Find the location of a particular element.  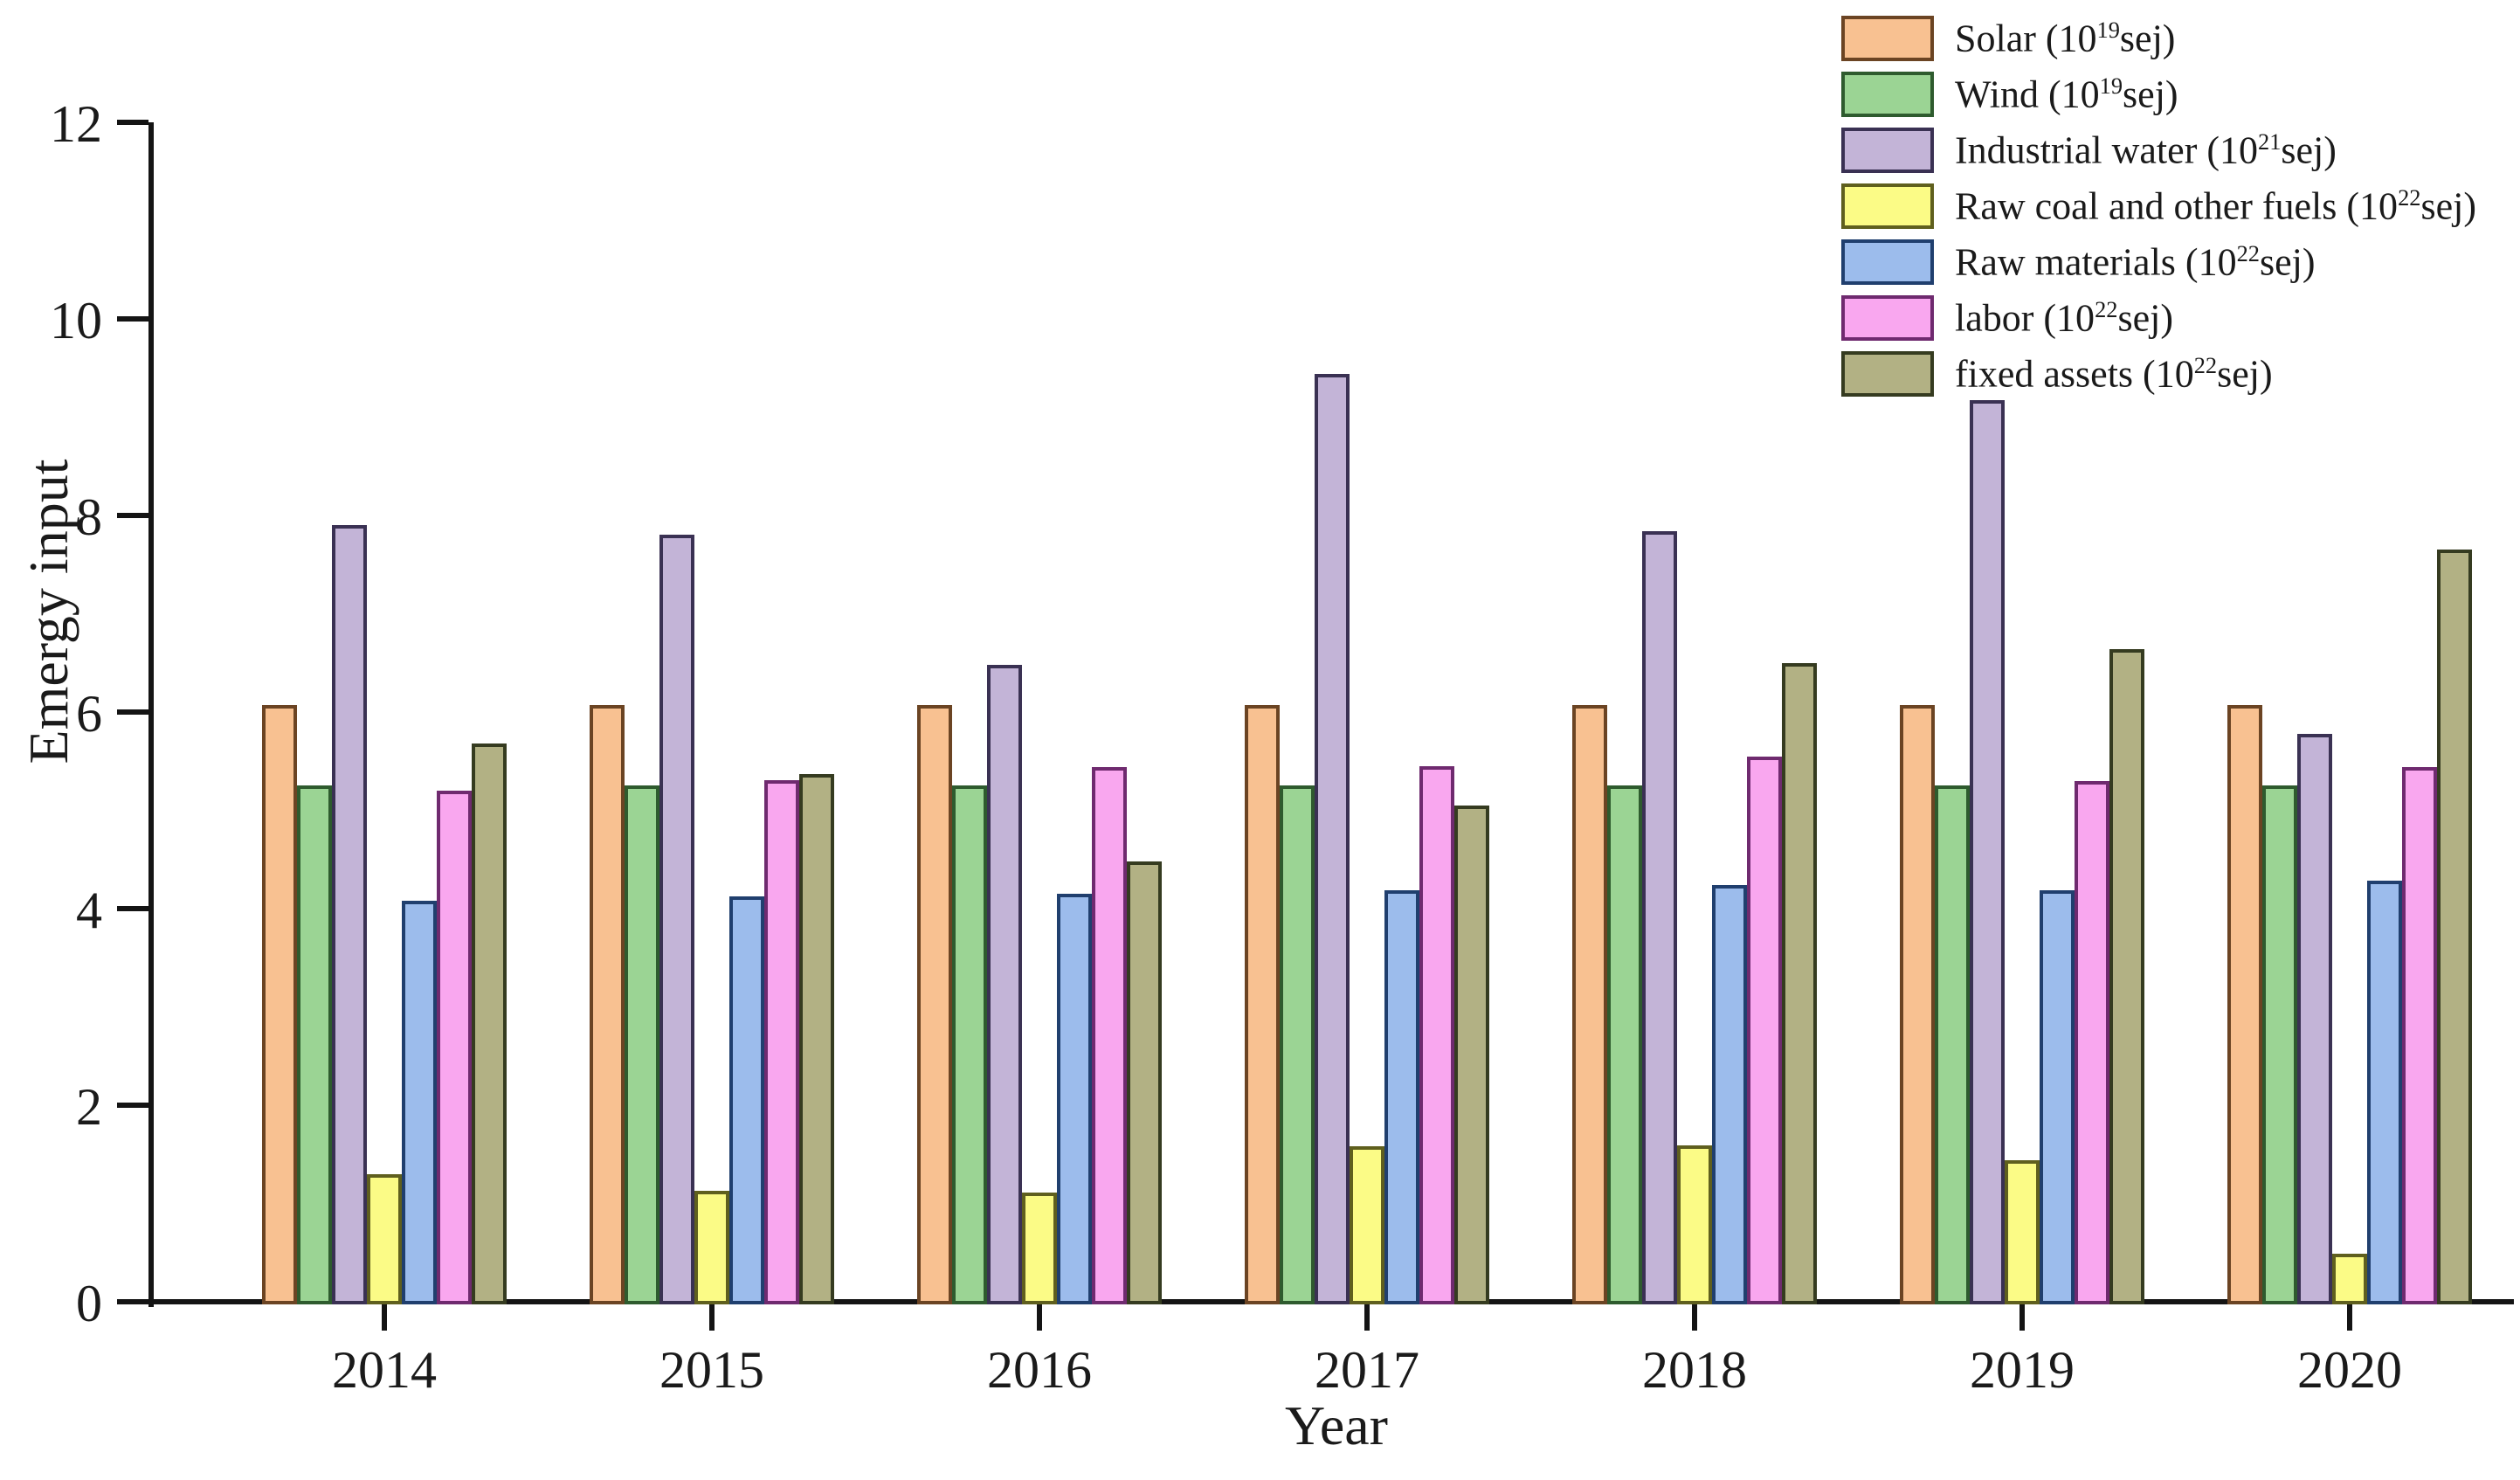

bar-raw-materials-2015 is located at coordinates (746, 1100).